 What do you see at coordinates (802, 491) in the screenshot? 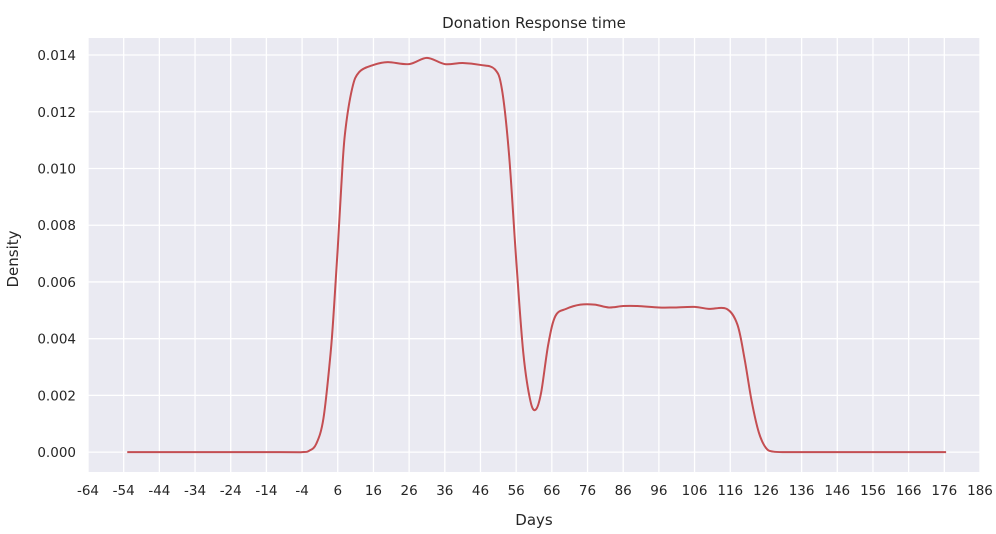
I see `x-tick-label: 136` at bounding box center [802, 491].